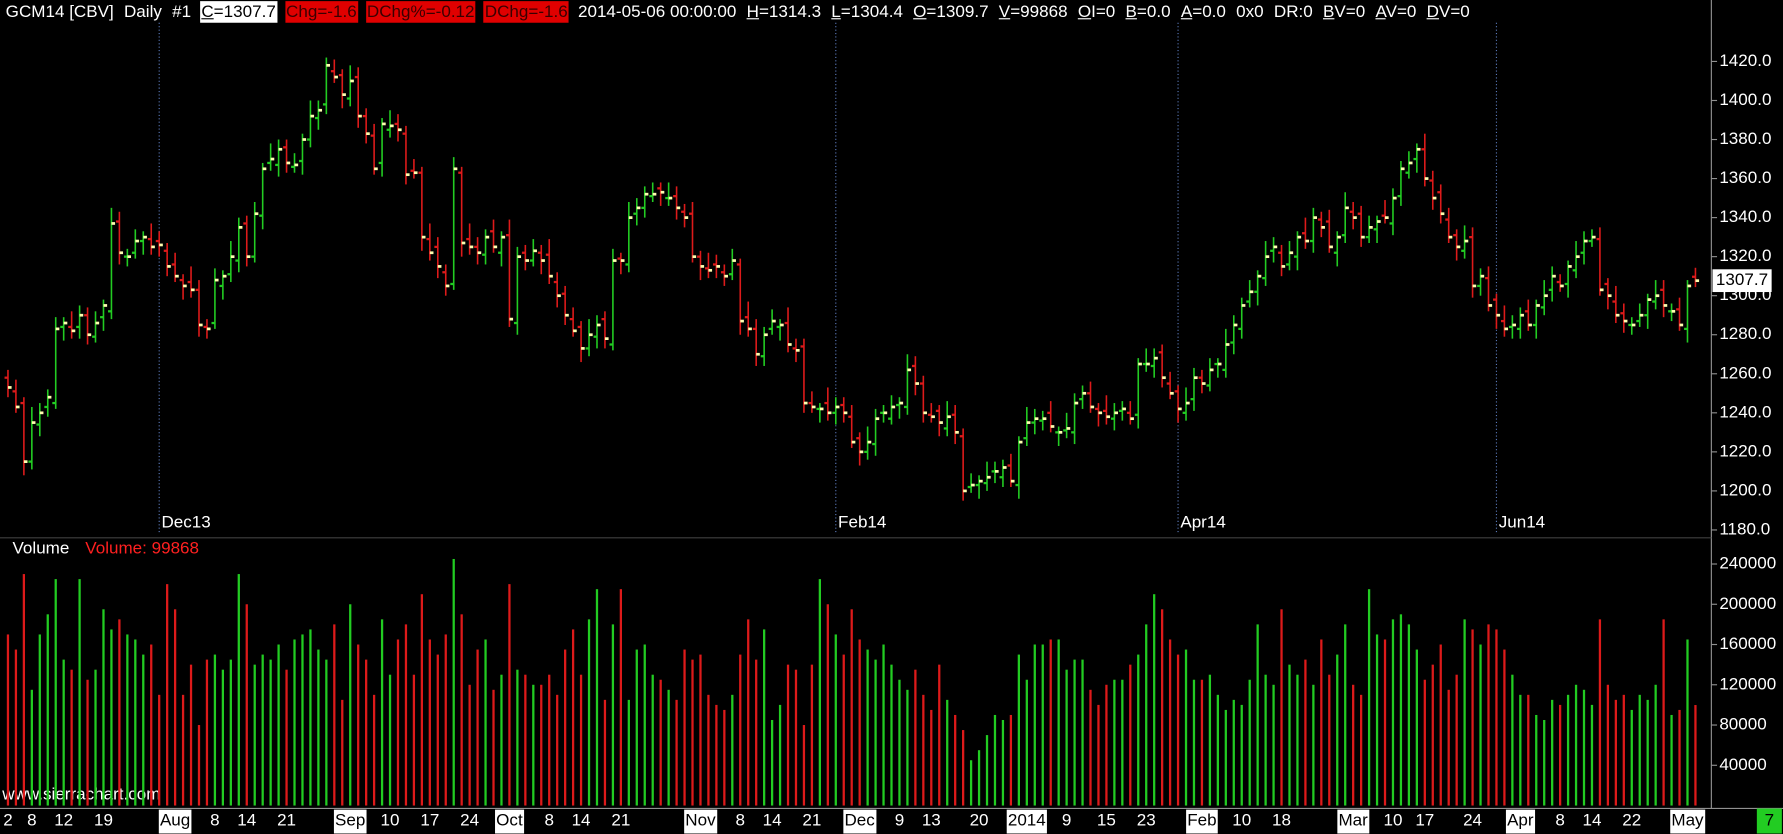 The image size is (1783, 834). I want to click on x-tick-label: 17, so click(1424, 820).